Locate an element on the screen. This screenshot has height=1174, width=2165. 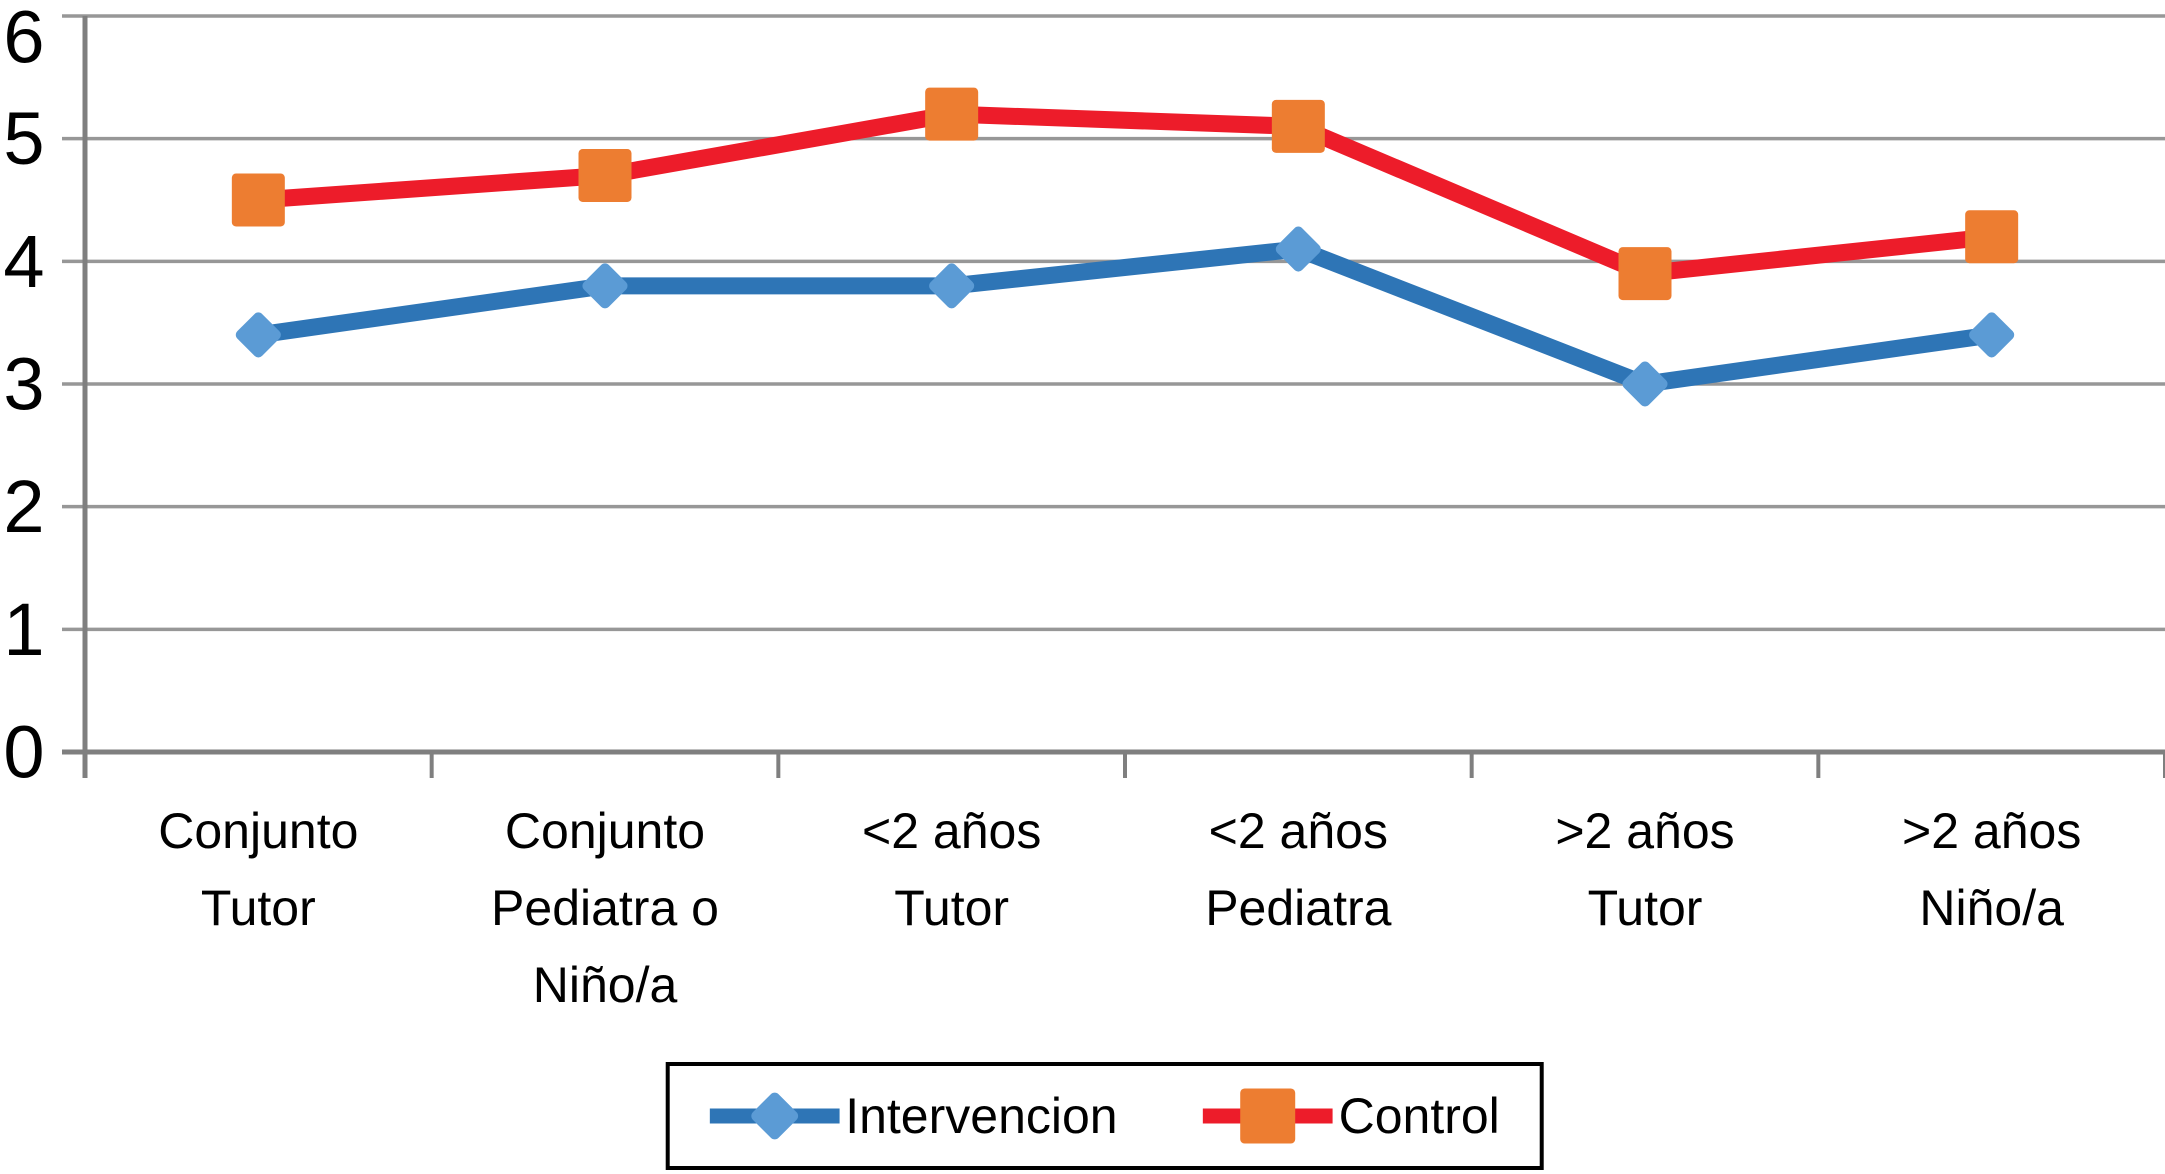
legend-marker-diamond-icon is located at coordinates (774, 1116).